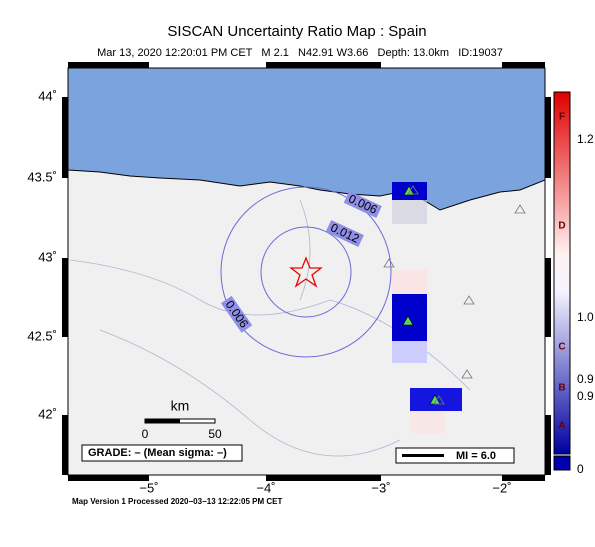 This screenshot has height=547, width=595. What do you see at coordinates (562, 273) in the screenshot?
I see `colorbar` at bounding box center [562, 273].